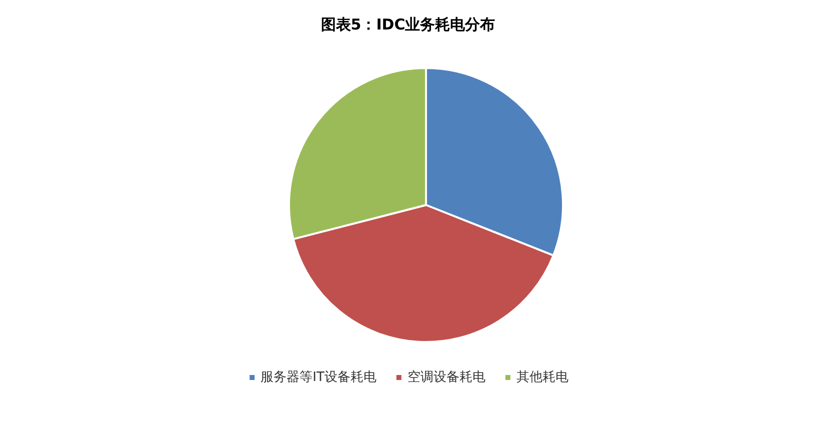 The image size is (816, 437). Describe the element at coordinates (542, 377) in the screenshot. I see `legend-label: 其他耗电` at that location.